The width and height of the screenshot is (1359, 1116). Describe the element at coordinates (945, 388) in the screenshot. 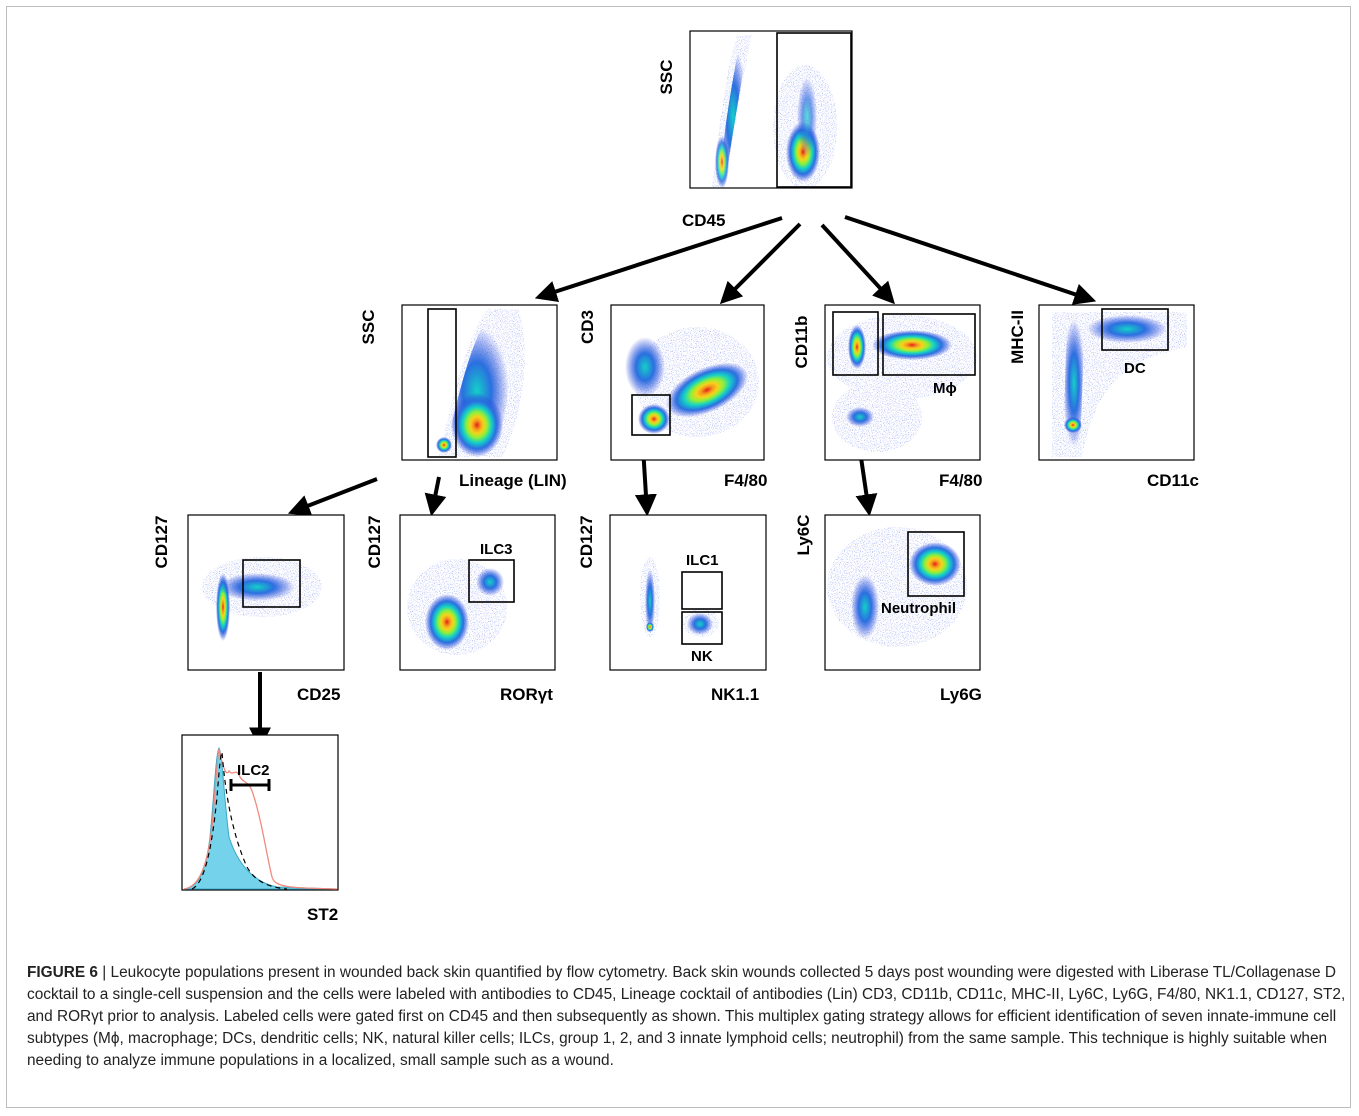

I see `macrophage-gate-label: Mϕ` at that location.